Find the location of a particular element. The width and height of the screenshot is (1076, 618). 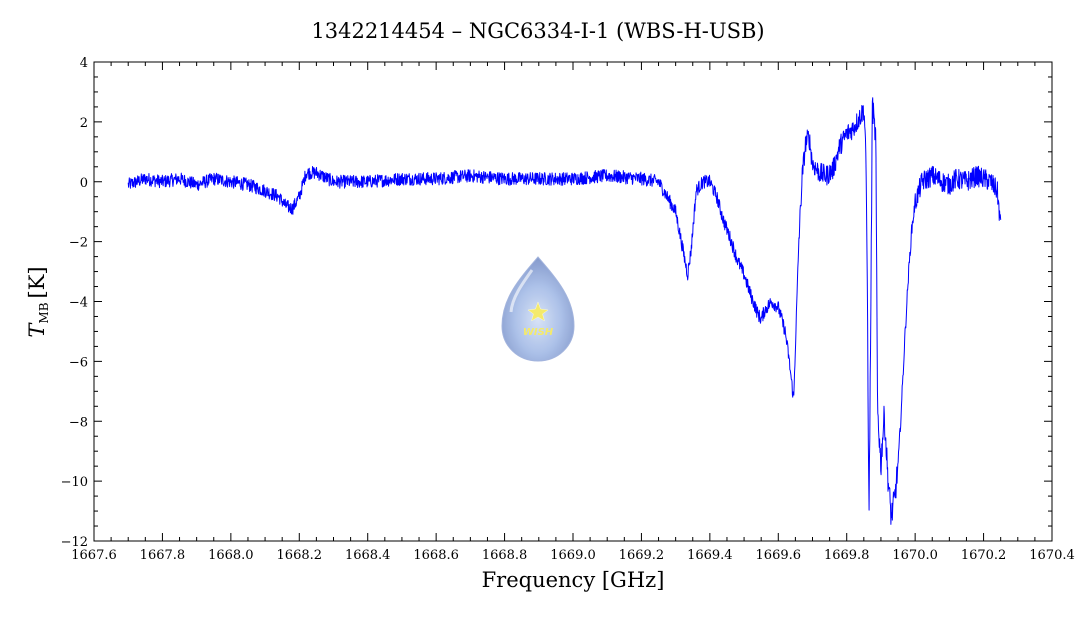

y-tick-label: −2 is located at coordinates (78, 243).